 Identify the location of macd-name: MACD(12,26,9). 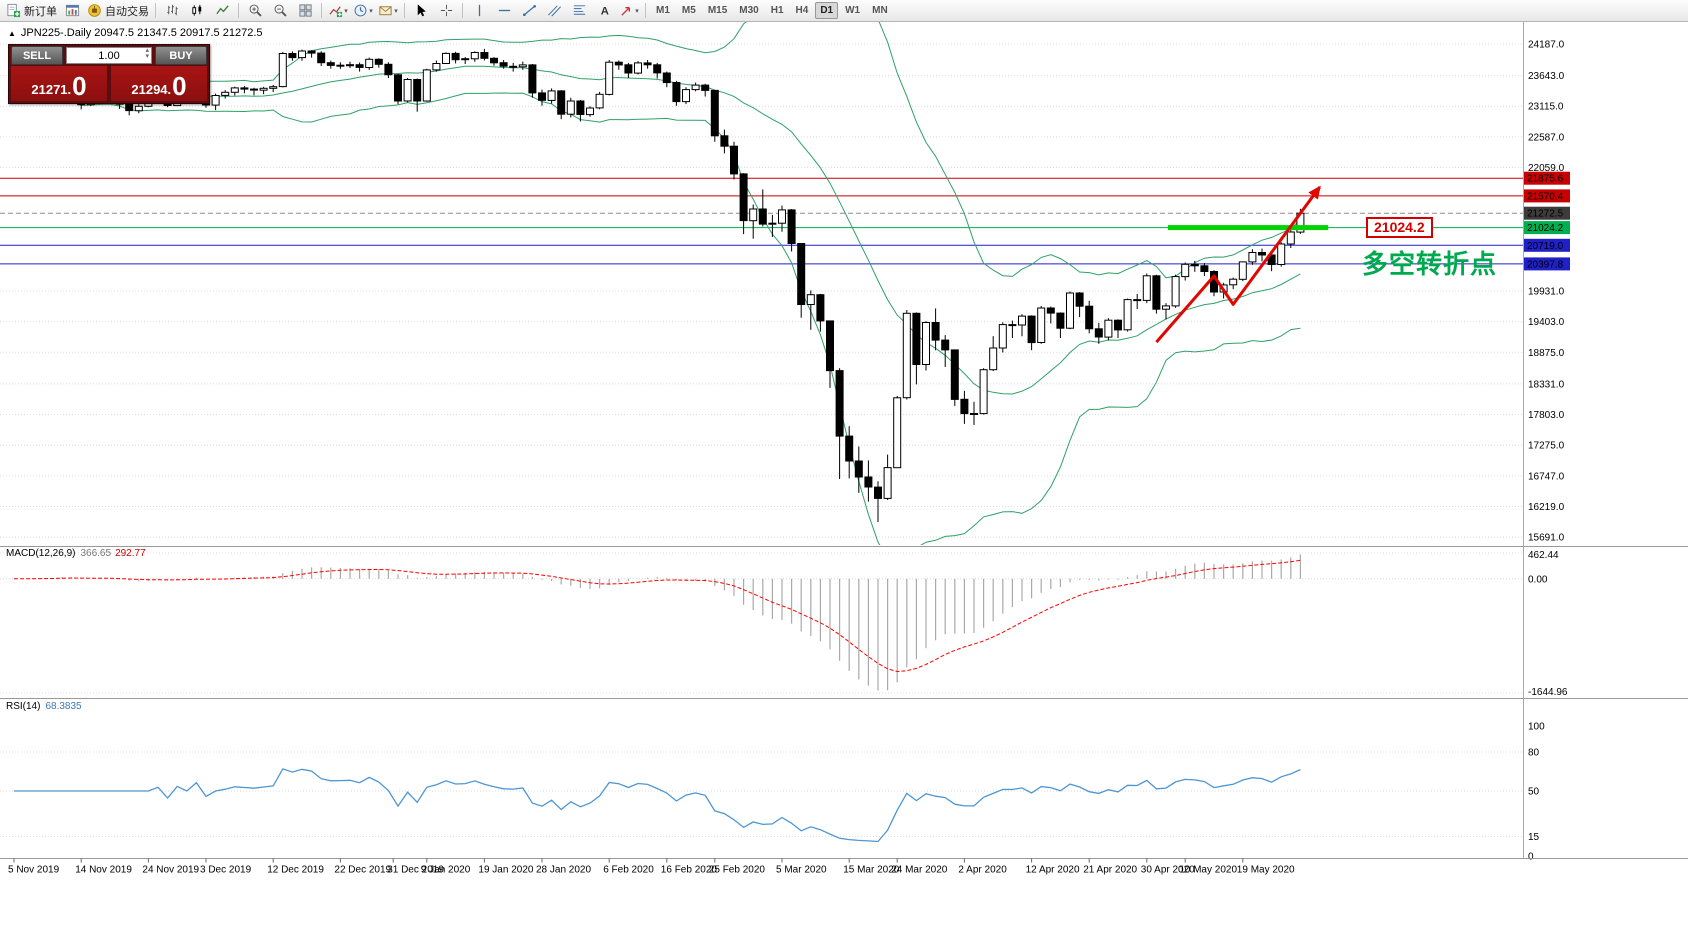
(41, 553).